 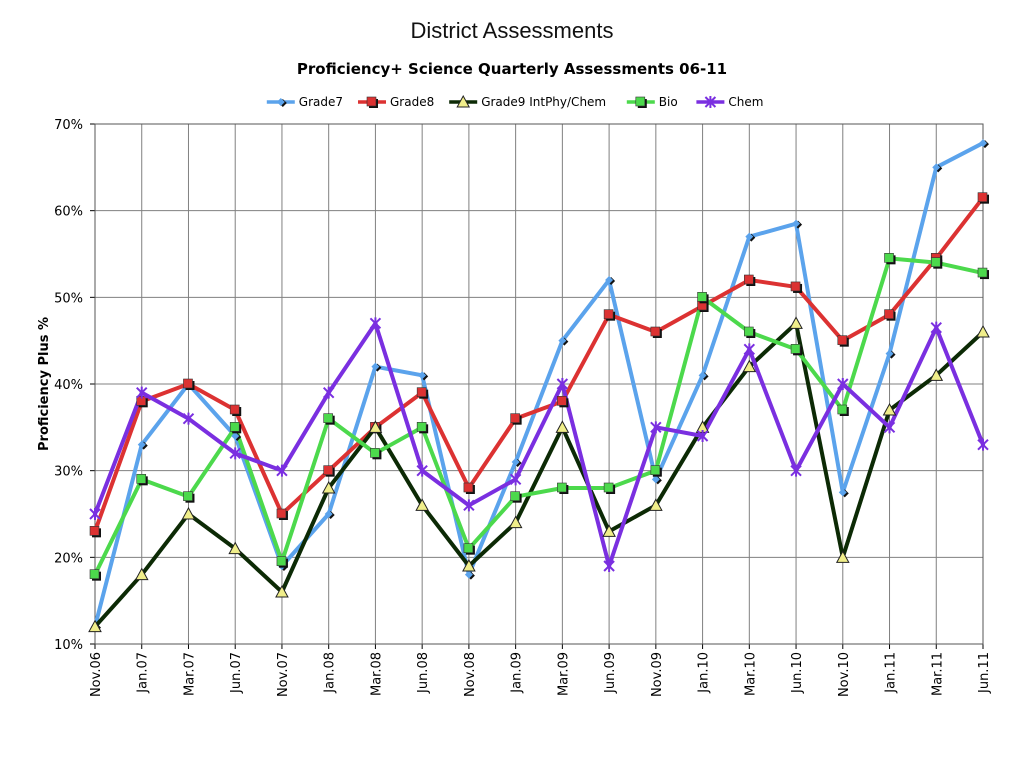 I want to click on y-tick-label: 10%, so click(x=68, y=645).